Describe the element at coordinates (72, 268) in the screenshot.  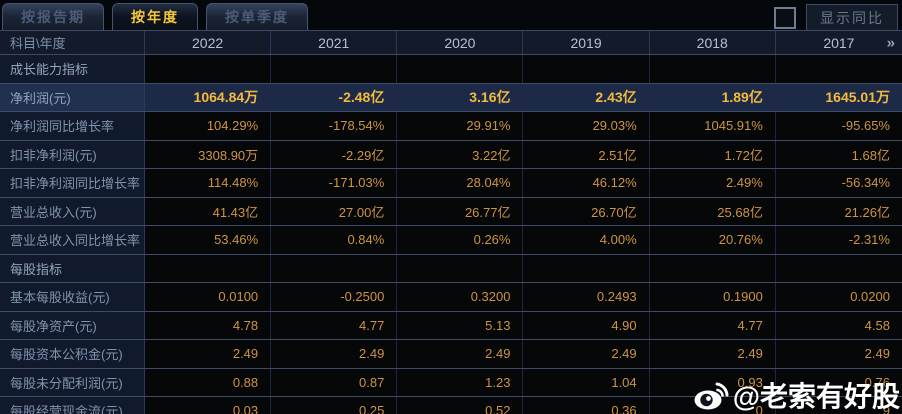
I see `row-label: 每股指标` at that location.